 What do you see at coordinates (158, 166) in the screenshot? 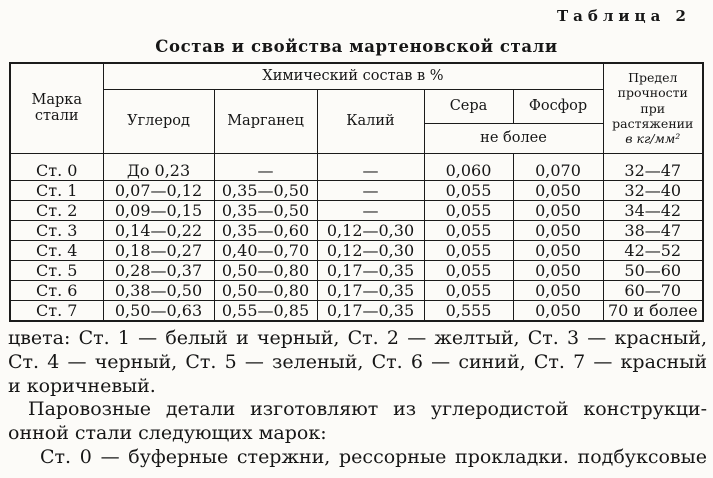
I see `cell-carbon: До 0,23` at bounding box center [158, 166].